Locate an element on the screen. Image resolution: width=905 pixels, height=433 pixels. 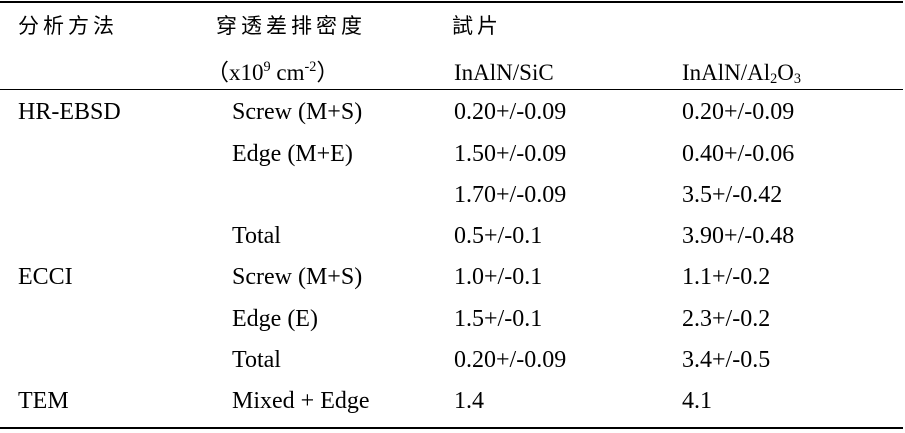
row-sic-value: 1.5+/-0.1 is located at coordinates (498, 319).